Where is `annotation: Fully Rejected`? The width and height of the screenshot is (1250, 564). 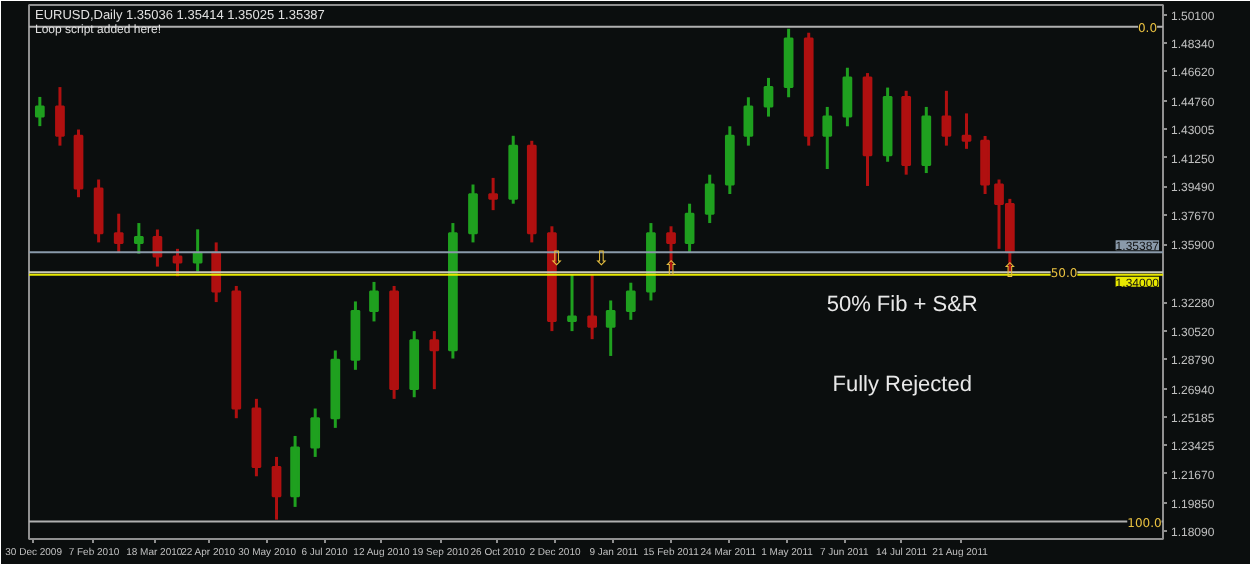 annotation: Fully Rejected is located at coordinates (902, 385).